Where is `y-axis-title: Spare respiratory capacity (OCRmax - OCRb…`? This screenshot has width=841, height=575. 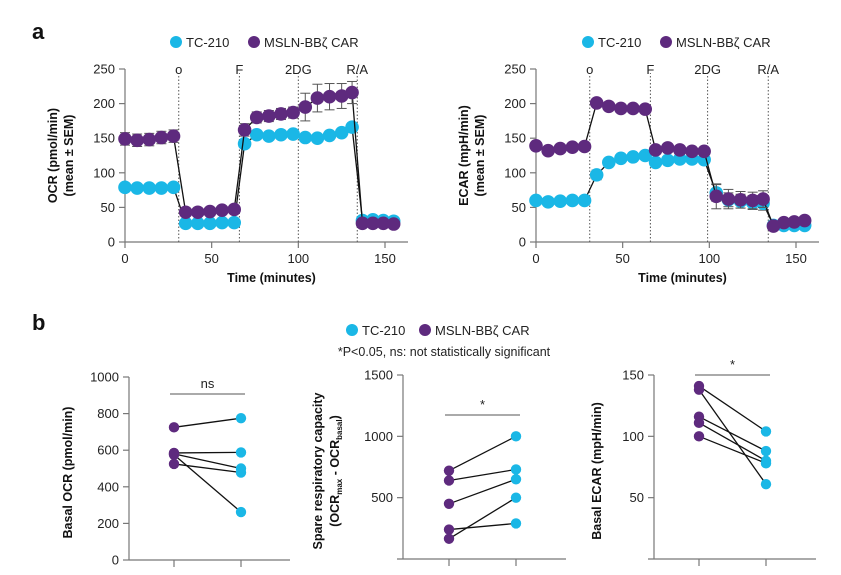 y-axis-title: Spare respiratory capacity (OCRmax - OCRb… is located at coordinates (327, 470).